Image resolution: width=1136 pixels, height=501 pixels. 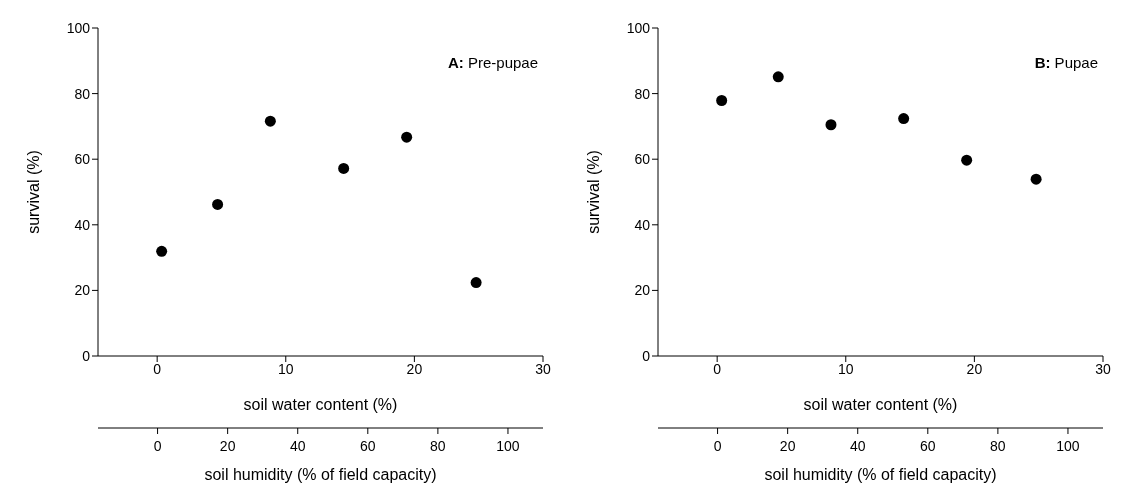 What do you see at coordinates (1066, 62) in the screenshot?
I see `annotation: B: Pupae` at bounding box center [1066, 62].